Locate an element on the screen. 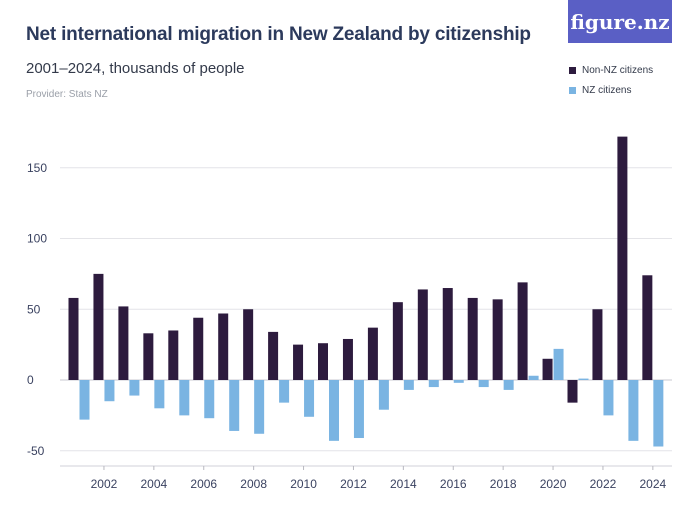 The image size is (700, 525). legend-item-nz: NZ citizens is located at coordinates (611, 90).